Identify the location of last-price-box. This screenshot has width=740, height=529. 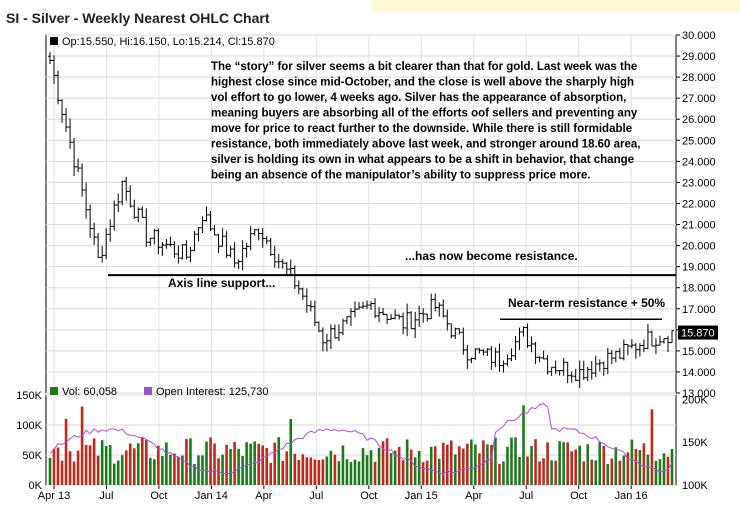
(698, 332).